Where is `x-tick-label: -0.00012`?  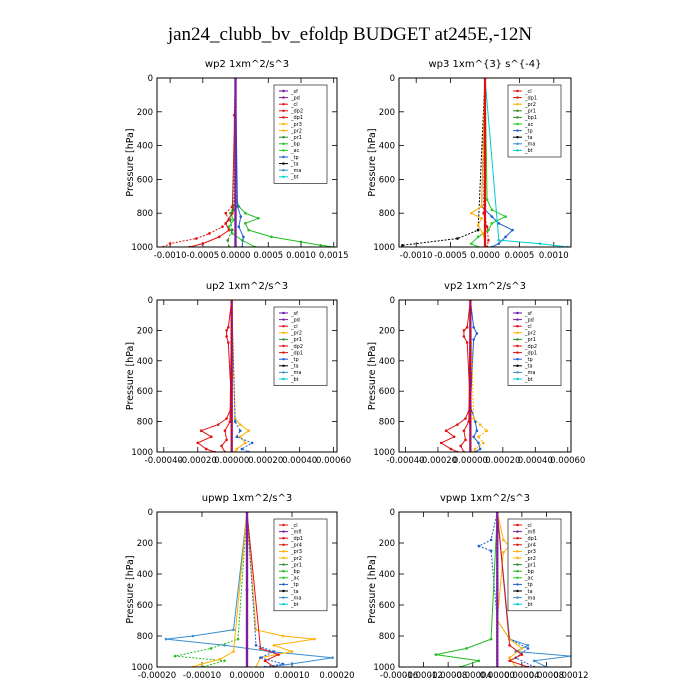
x-tick-label: -0.00012 is located at coordinates (423, 676).